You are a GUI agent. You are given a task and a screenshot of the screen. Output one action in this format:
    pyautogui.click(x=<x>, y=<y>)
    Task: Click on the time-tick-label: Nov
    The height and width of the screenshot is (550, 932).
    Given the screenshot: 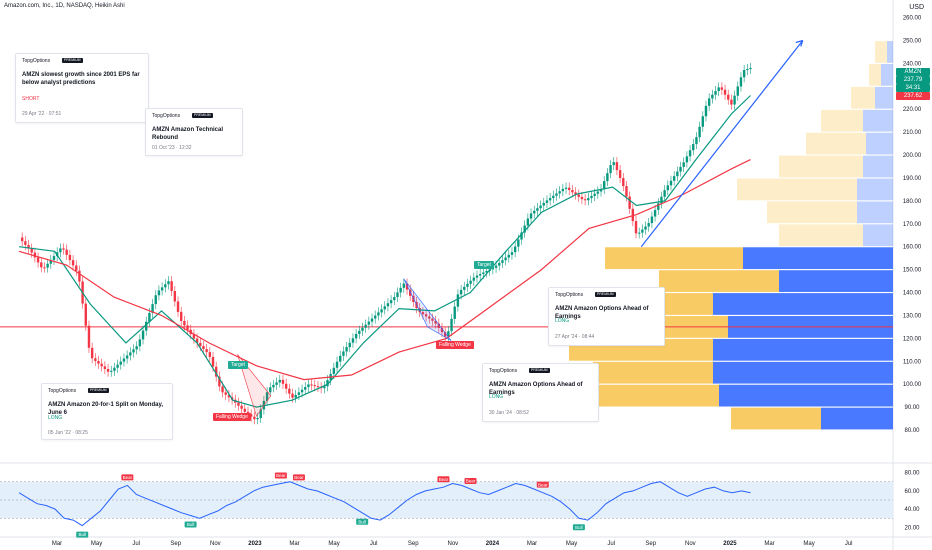 What is the action you would take?
    pyautogui.click(x=690, y=544)
    